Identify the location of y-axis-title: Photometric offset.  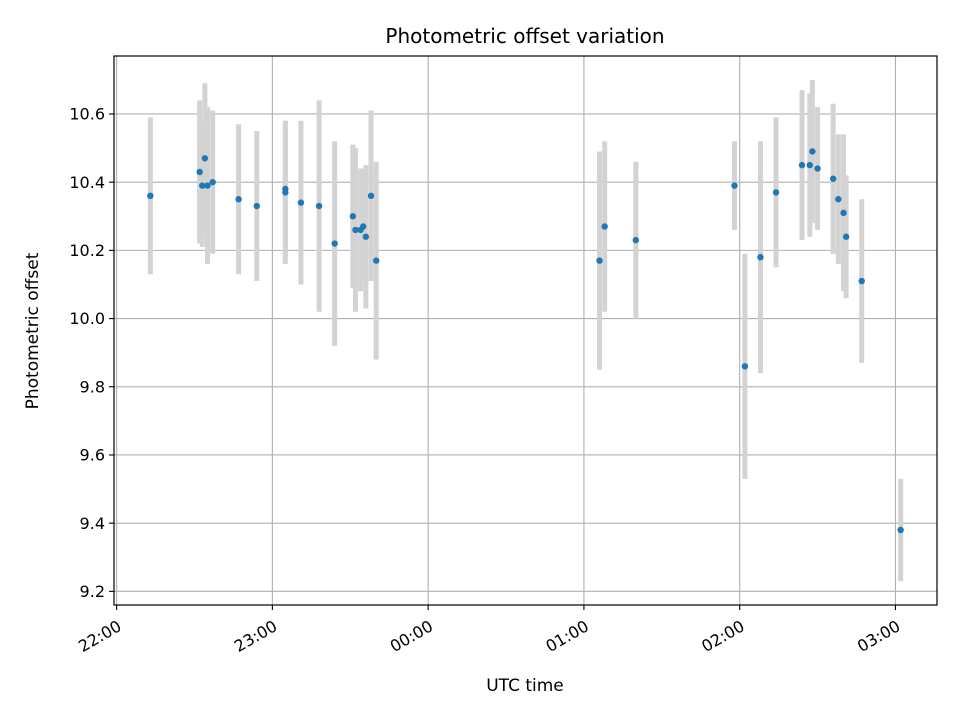
(33, 330).